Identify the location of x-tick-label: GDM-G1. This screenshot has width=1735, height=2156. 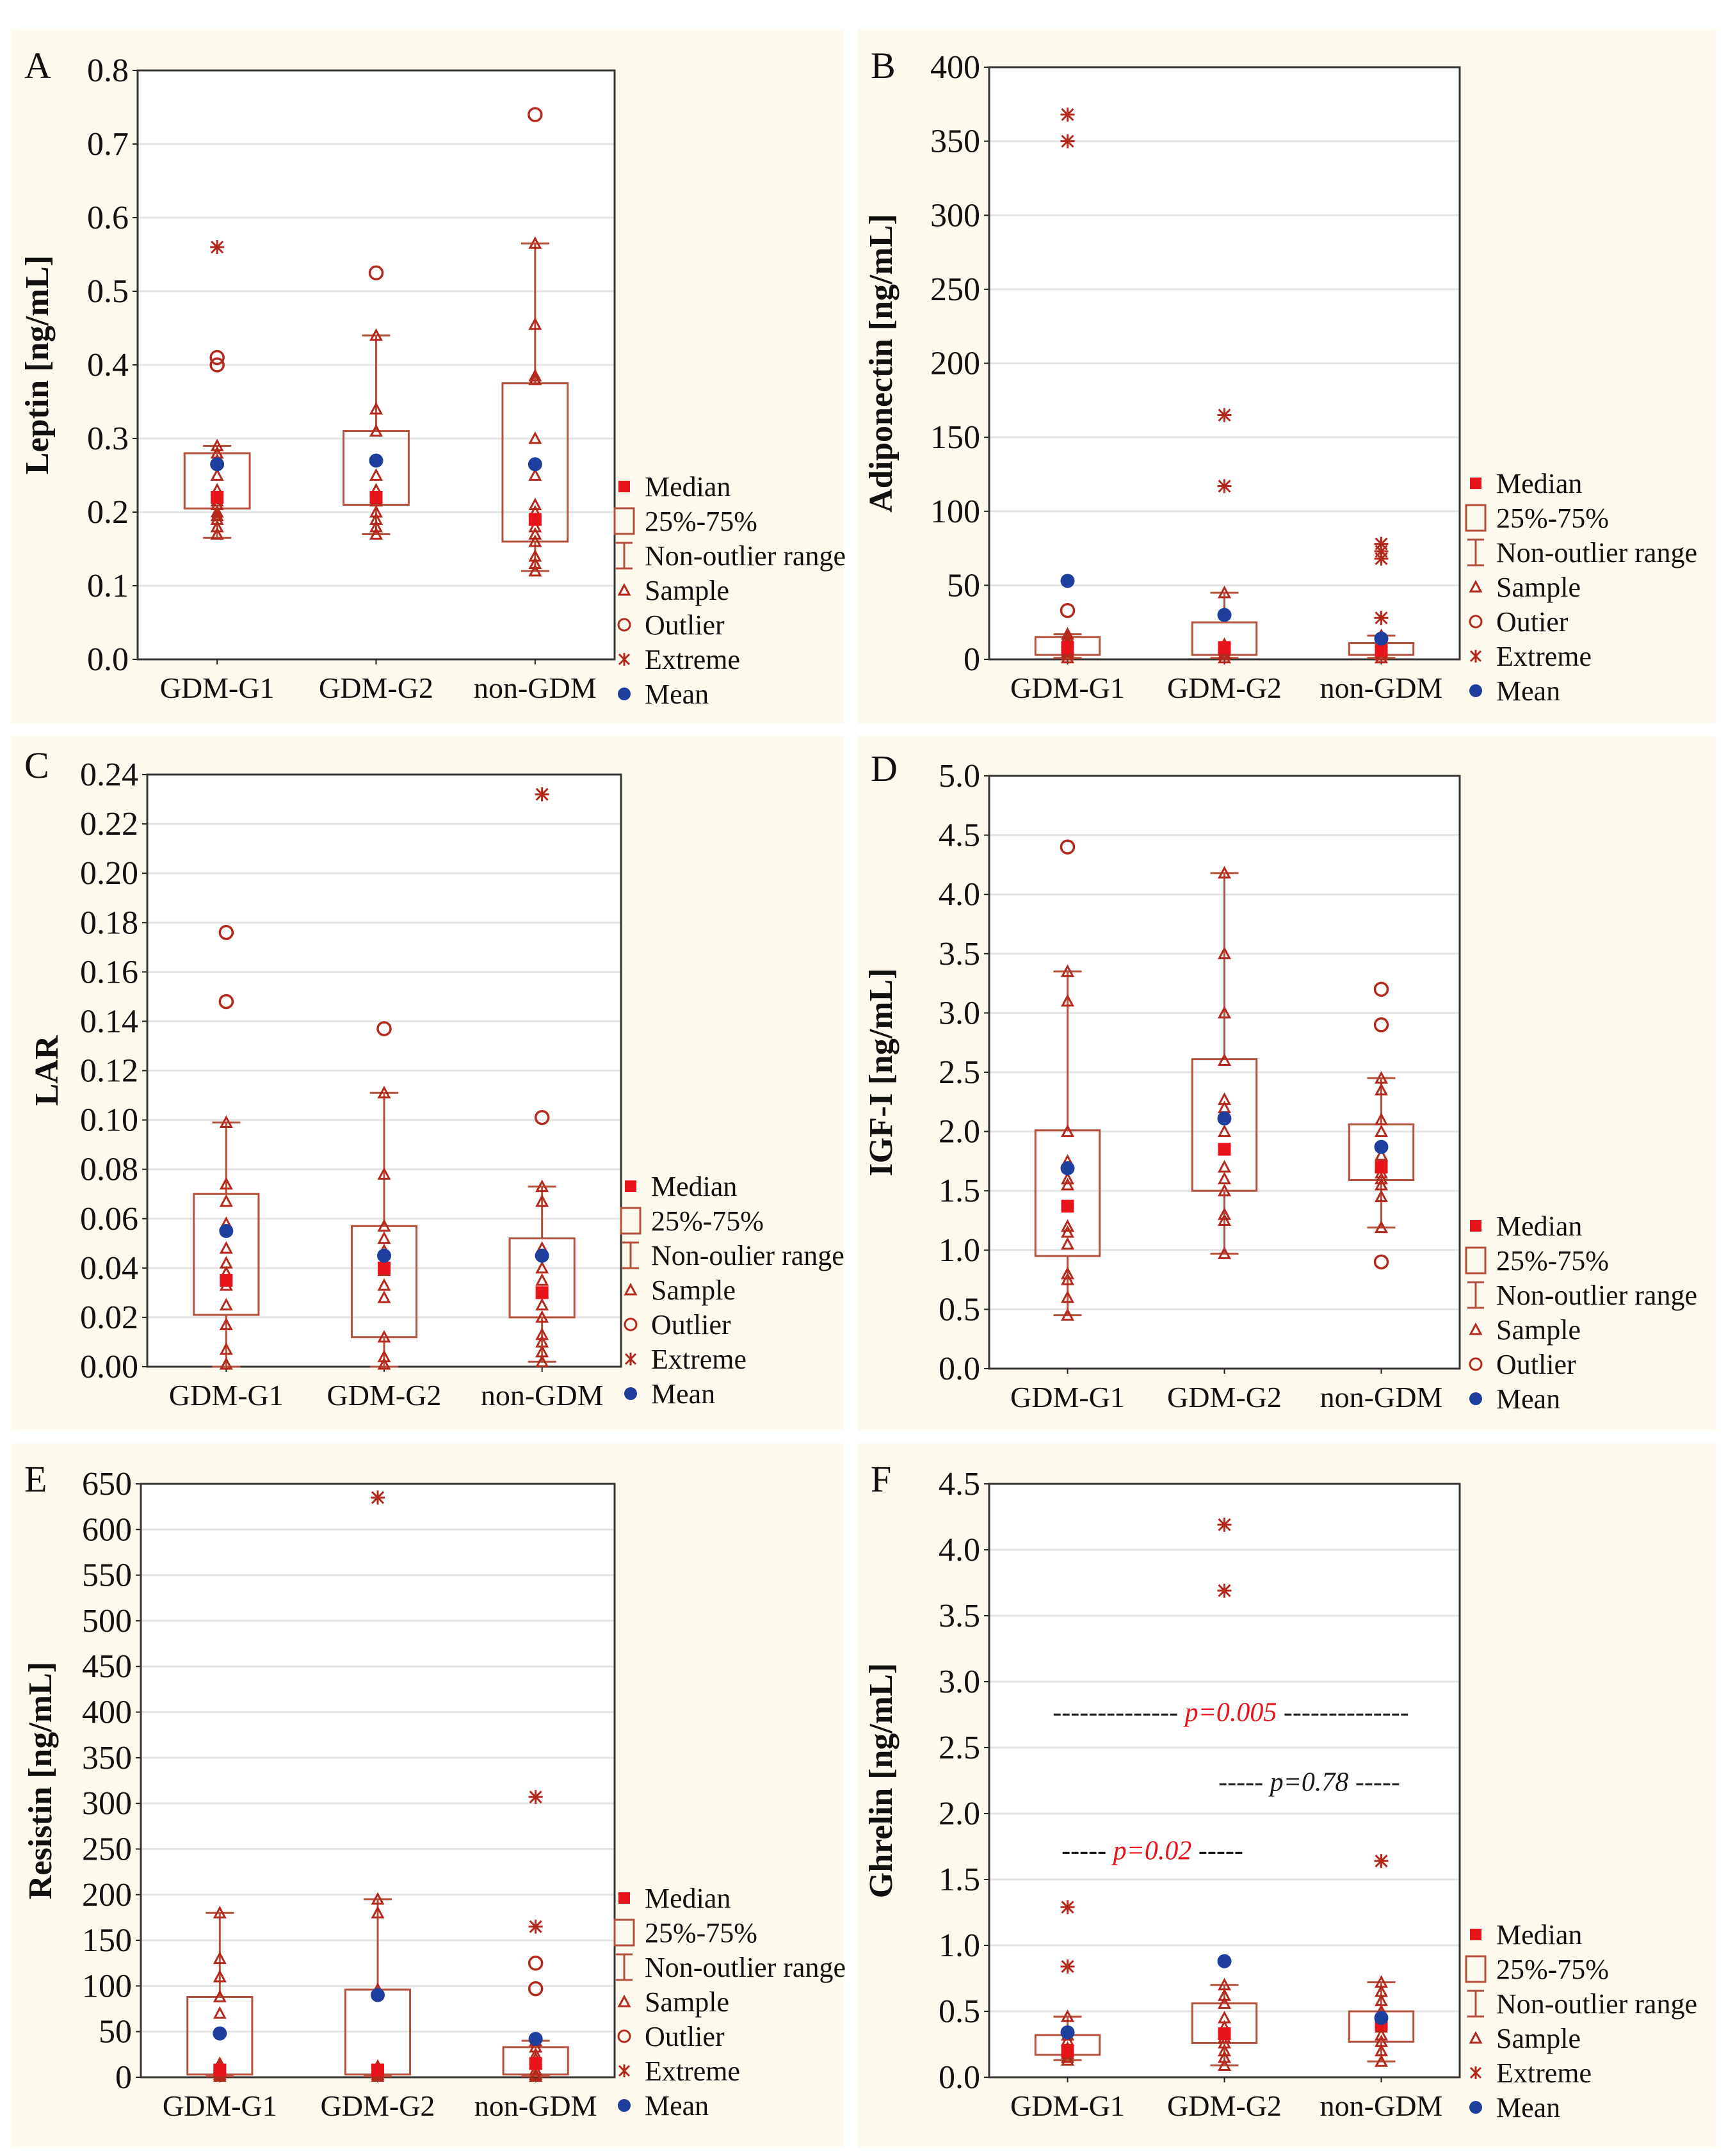
(1067, 2105).